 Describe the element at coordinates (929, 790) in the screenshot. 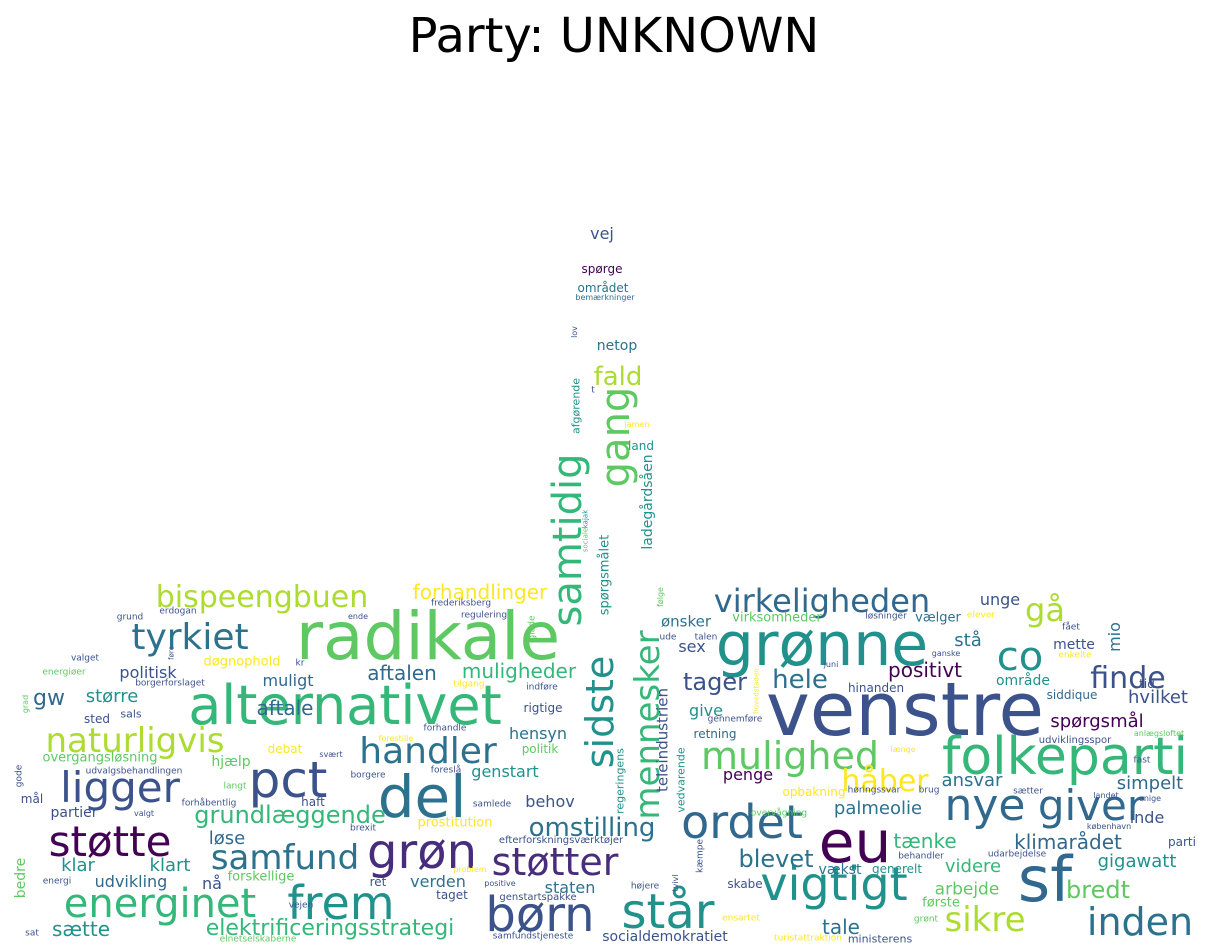

I see `word-brug: brug` at that location.